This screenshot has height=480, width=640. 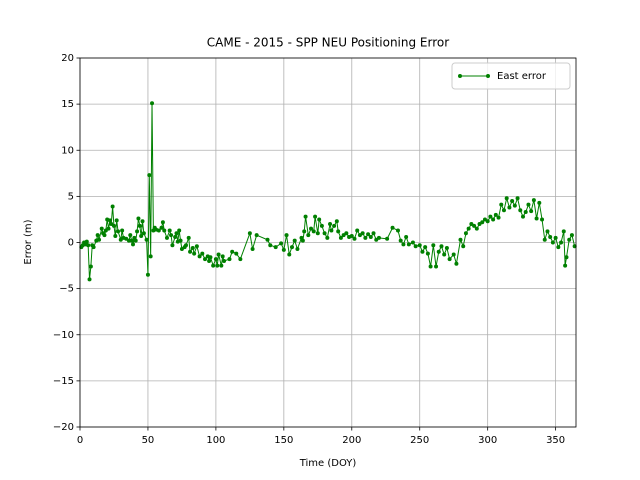 What do you see at coordinates (66, 289) in the screenshot?
I see `y-tick-label: −5` at bounding box center [66, 289].